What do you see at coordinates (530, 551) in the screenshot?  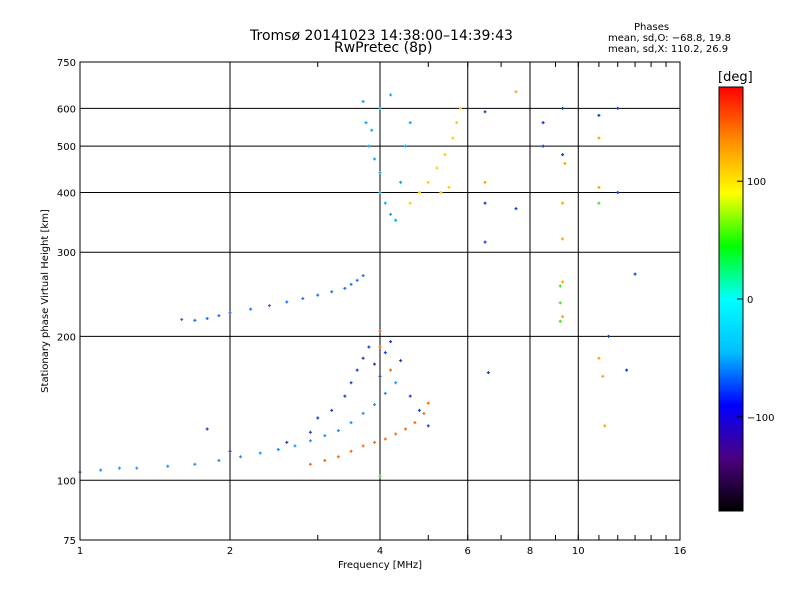 I see `x-tick-label: 8` at bounding box center [530, 551].